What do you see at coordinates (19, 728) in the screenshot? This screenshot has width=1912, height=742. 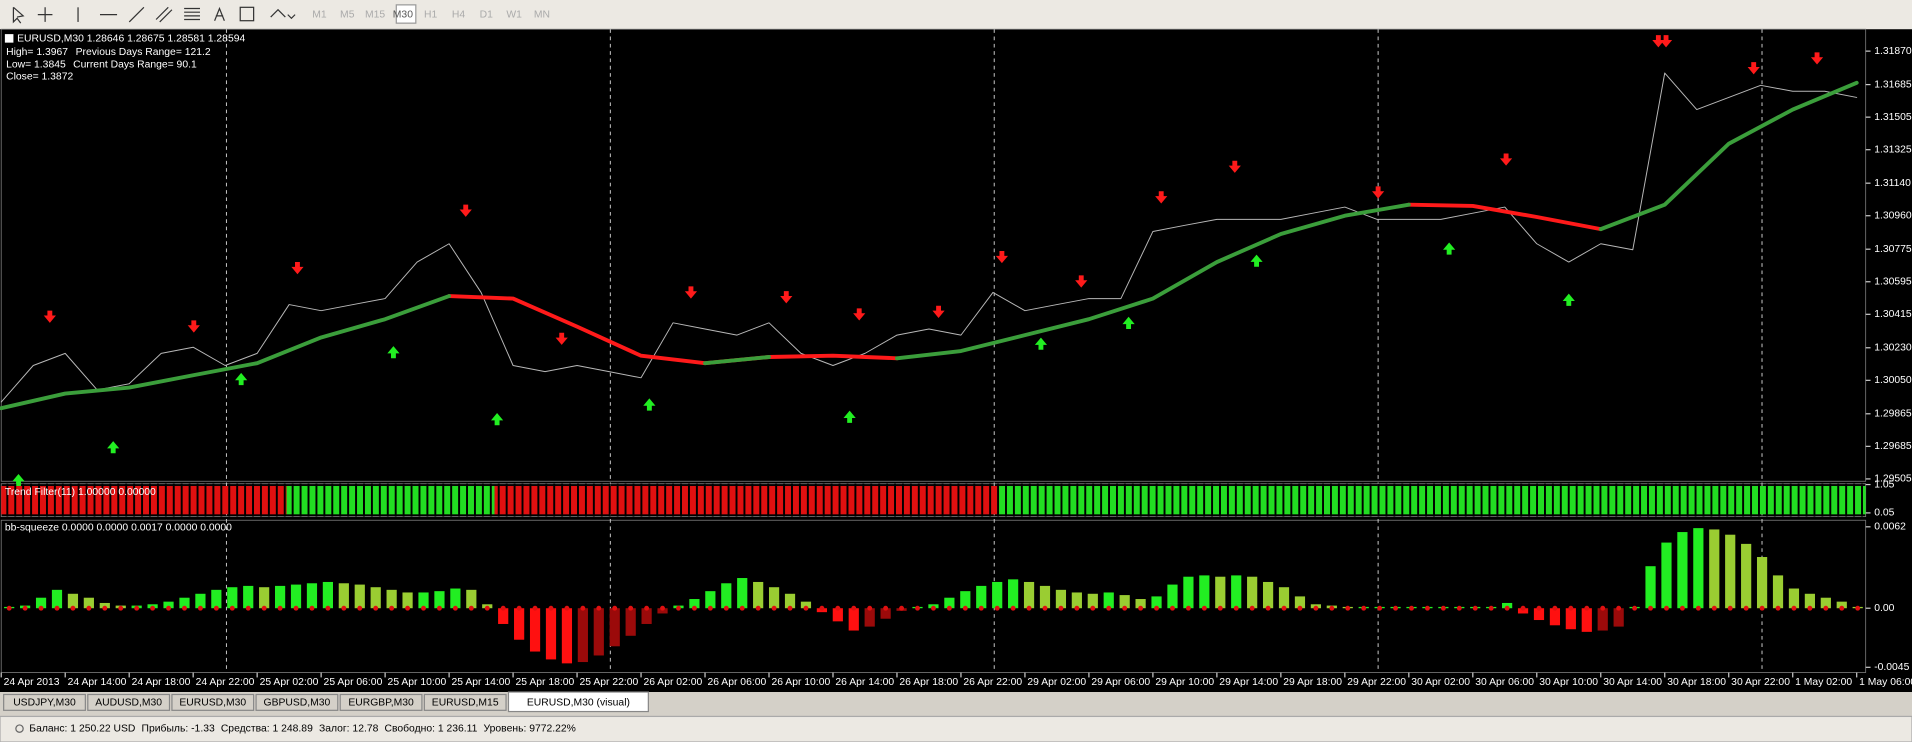 I see `status-icon` at bounding box center [19, 728].